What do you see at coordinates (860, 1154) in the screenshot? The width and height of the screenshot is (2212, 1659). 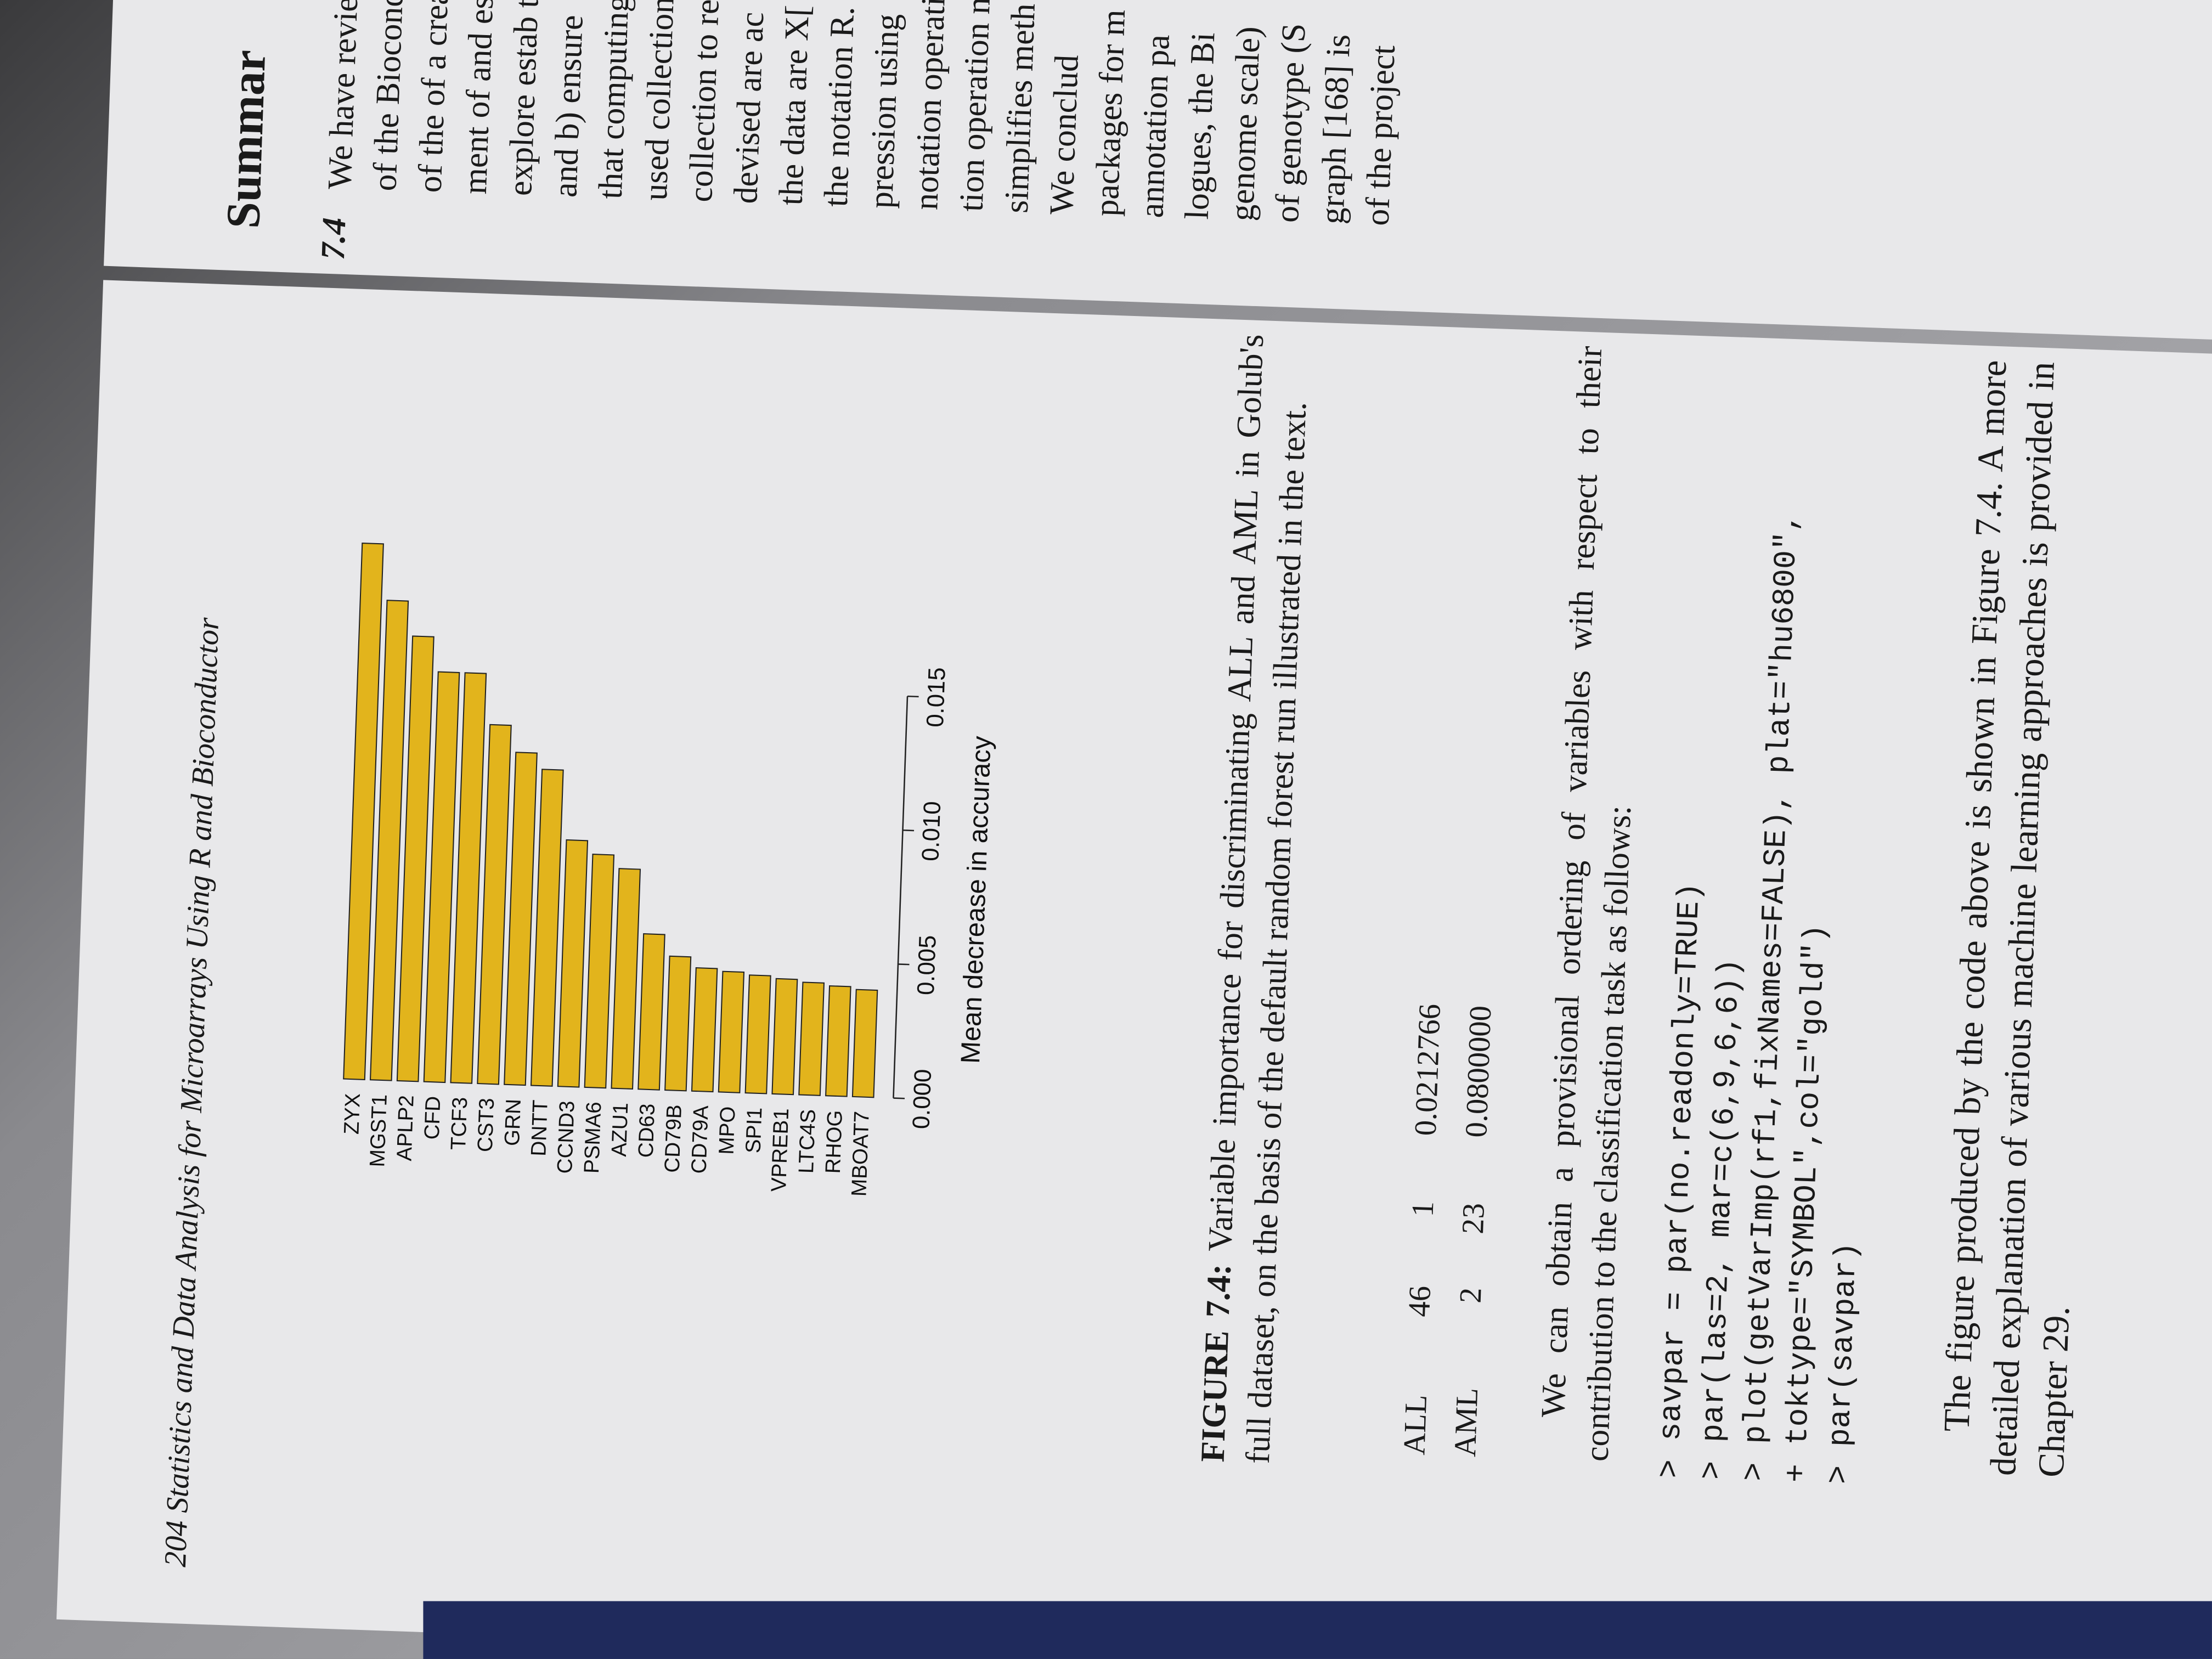 I see `y-tick-label: MBOAT7` at bounding box center [860, 1154].